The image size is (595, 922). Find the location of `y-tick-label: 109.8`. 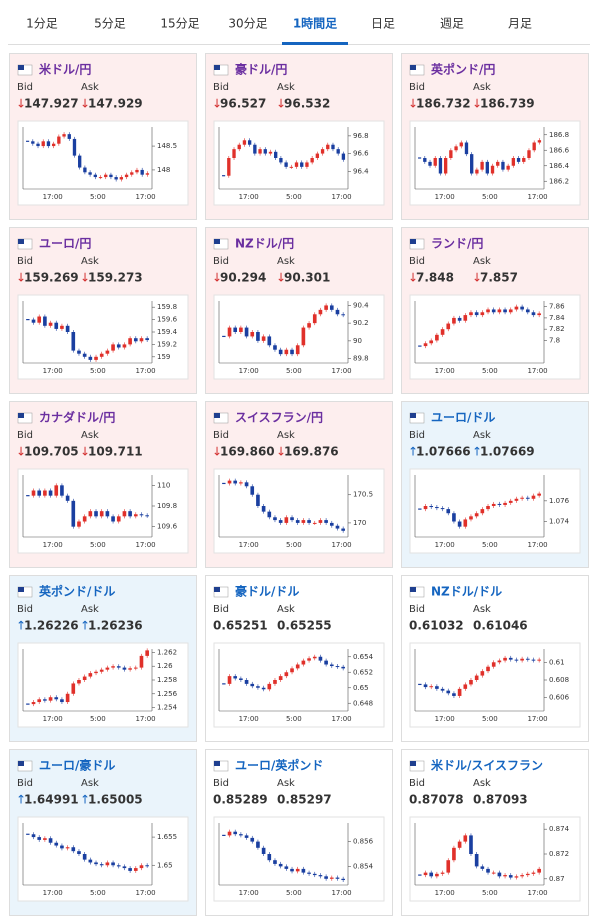

y-tick-label: 109.8 is located at coordinates (167, 506).